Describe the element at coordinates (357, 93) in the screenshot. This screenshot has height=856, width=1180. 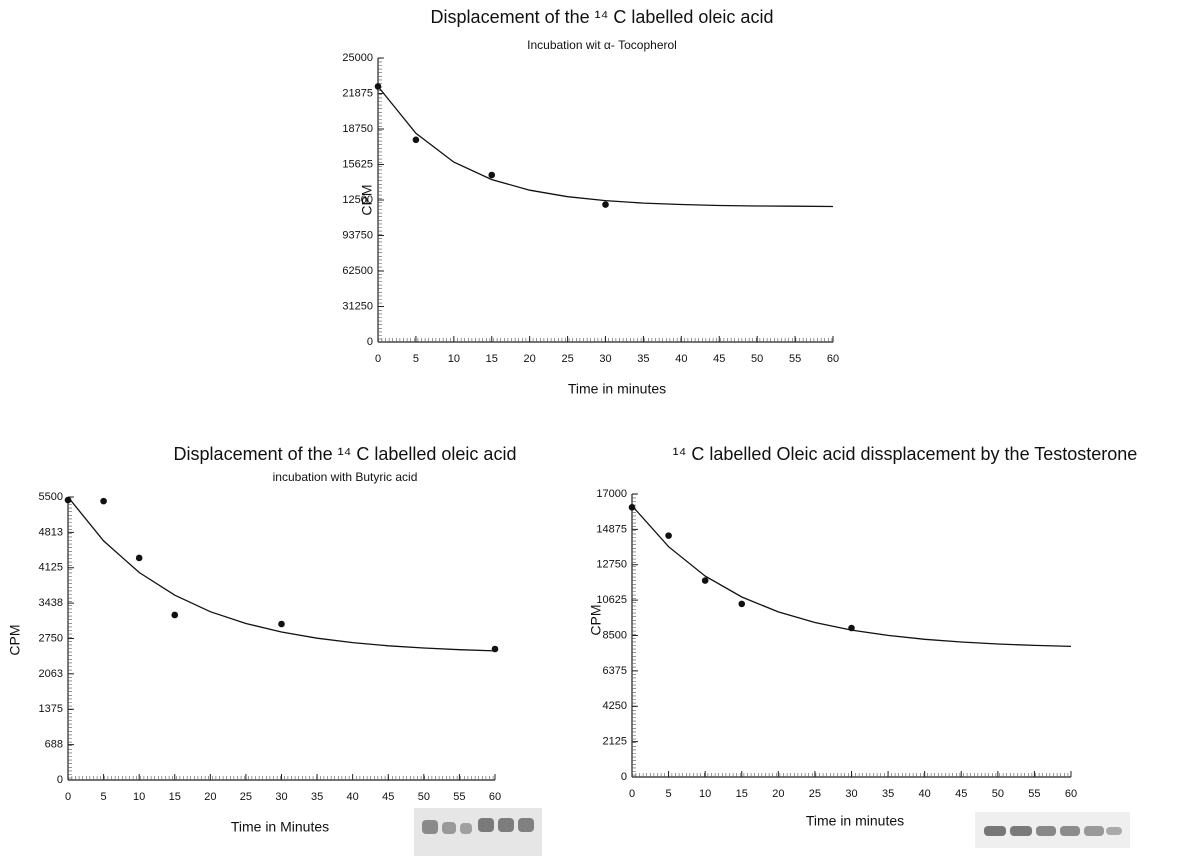
I see `y-tick-label: 21875` at that location.